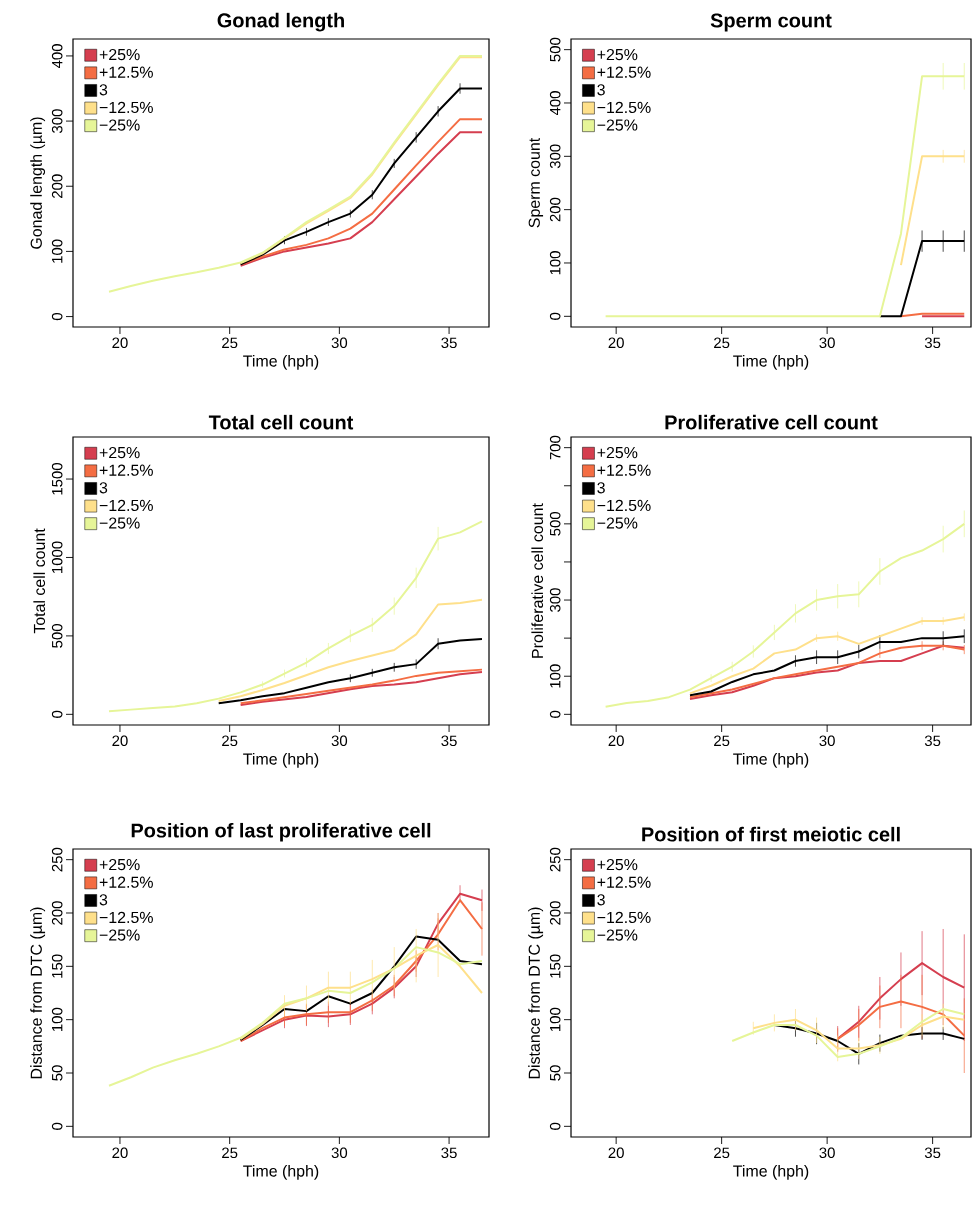 This screenshot has width=979, height=1206. I want to click on y-axis-title: Proliferative cell count, so click(537, 580).